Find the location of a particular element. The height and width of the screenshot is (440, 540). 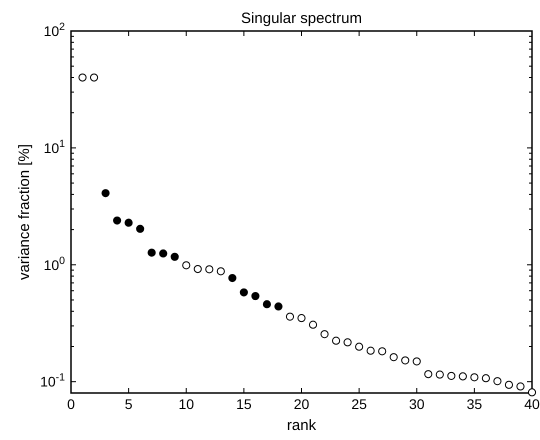

y-tick-label: 10$^{1}$ is located at coordinates (55, 147).